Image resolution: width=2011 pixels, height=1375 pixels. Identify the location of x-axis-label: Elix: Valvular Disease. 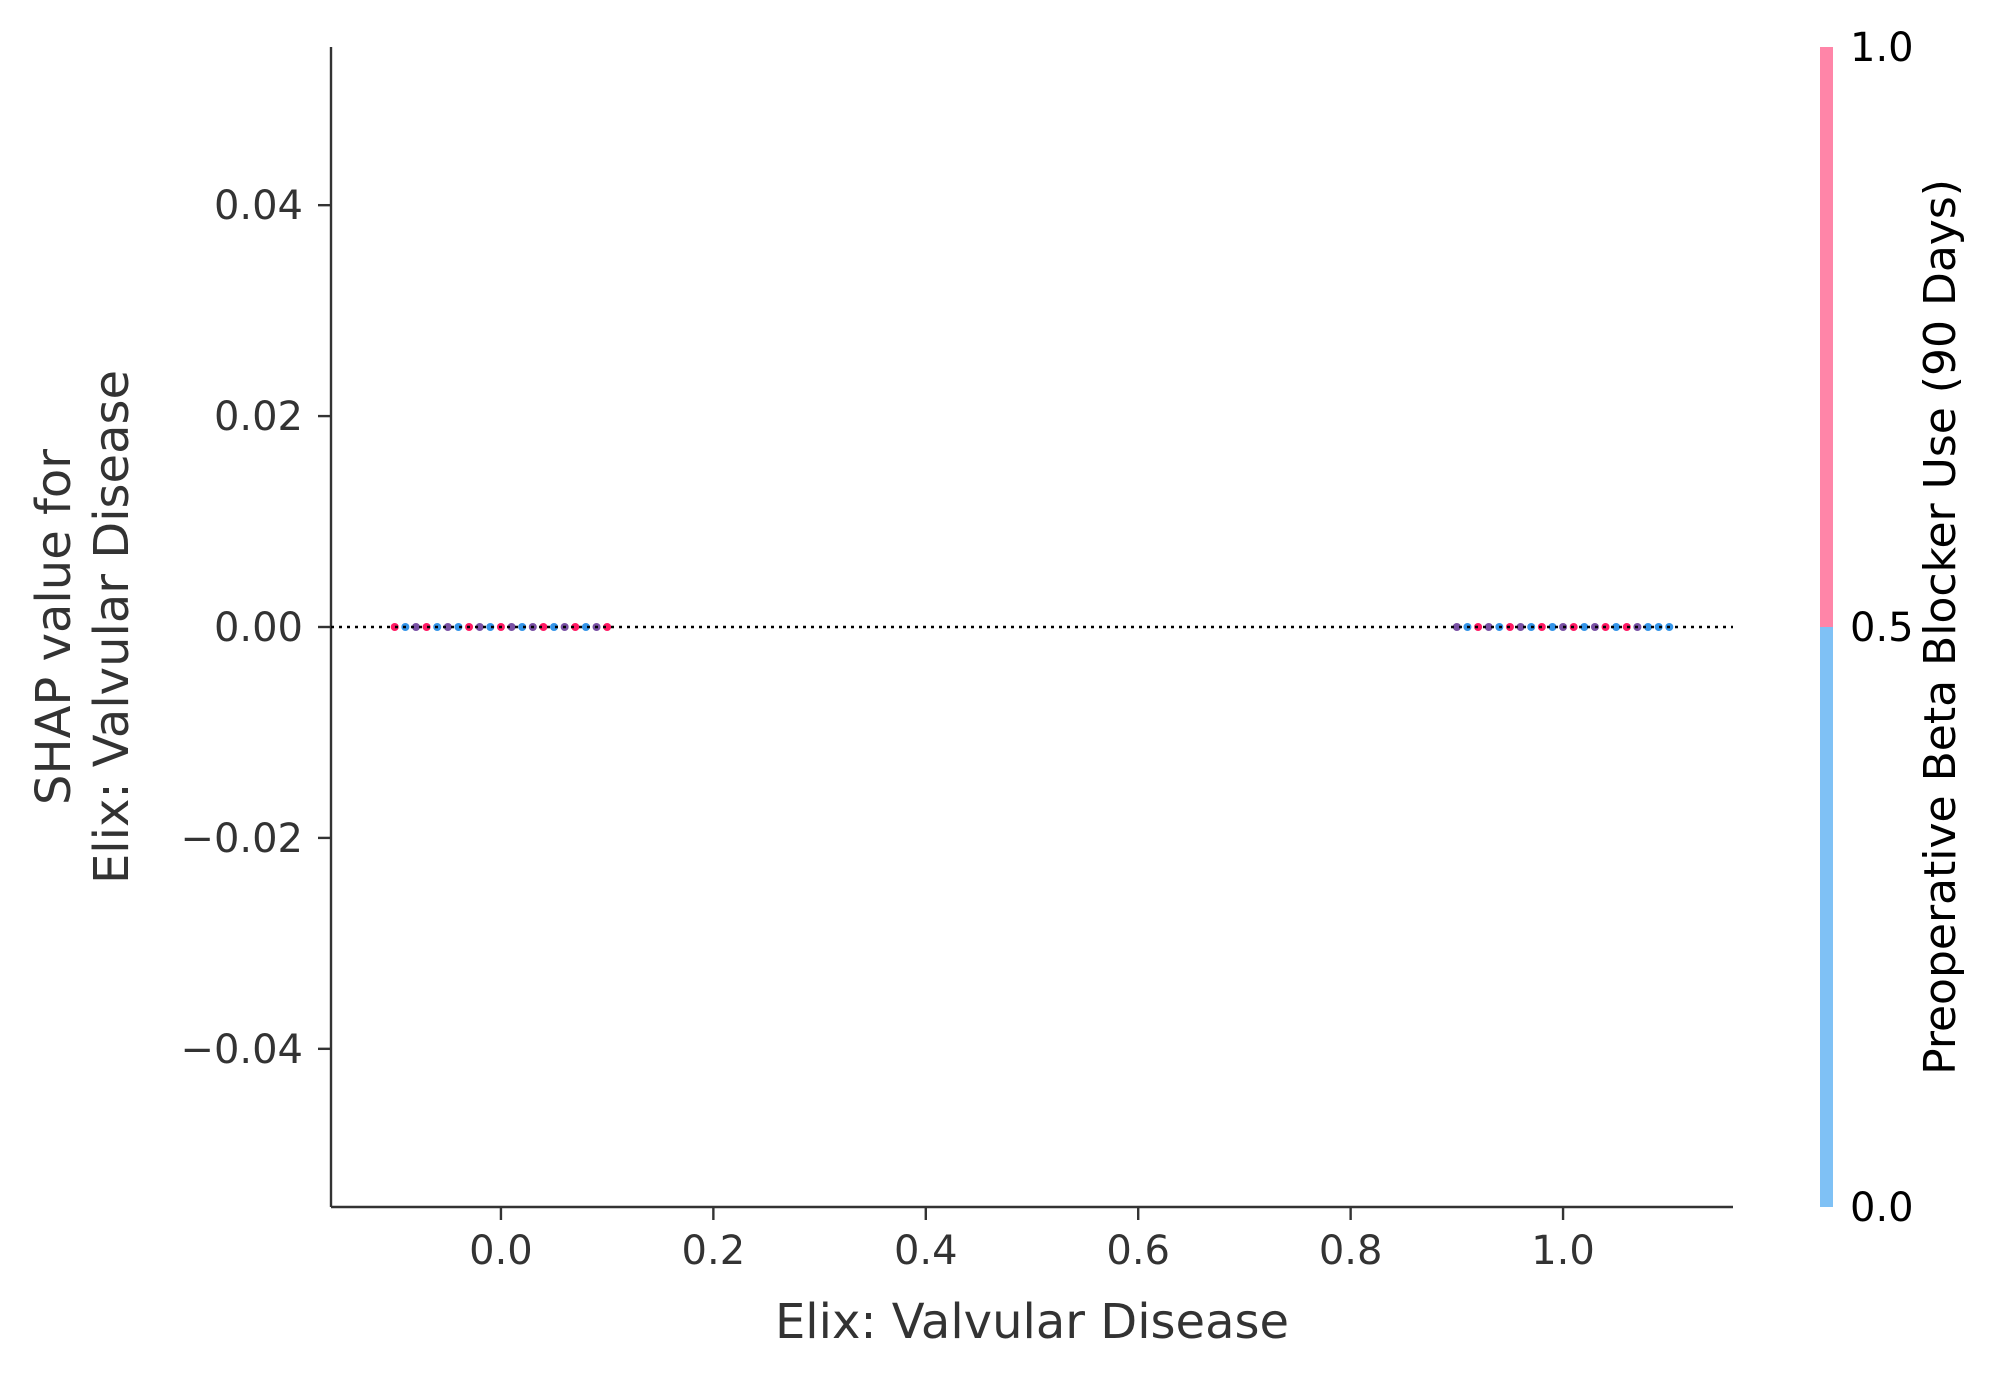
(1032, 1322).